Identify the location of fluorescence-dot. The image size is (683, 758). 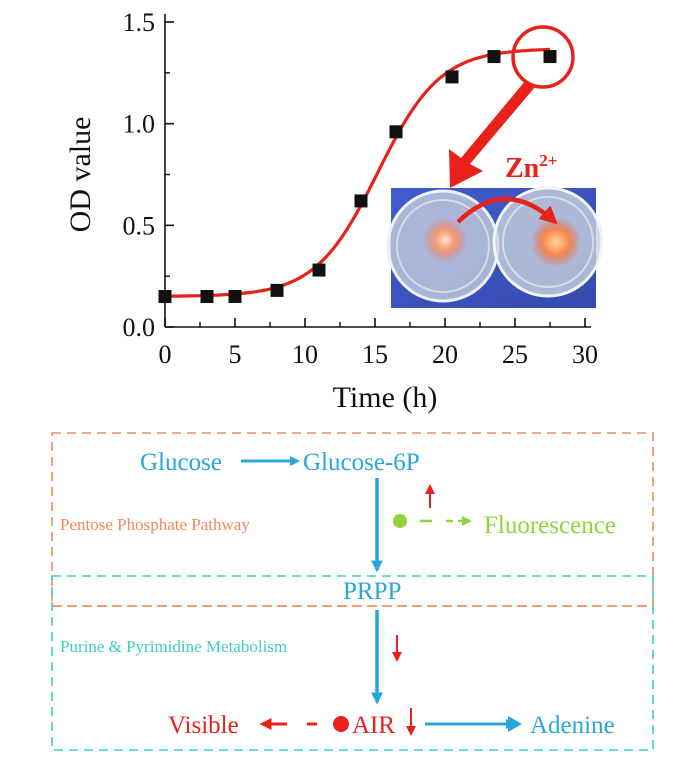
(400, 521).